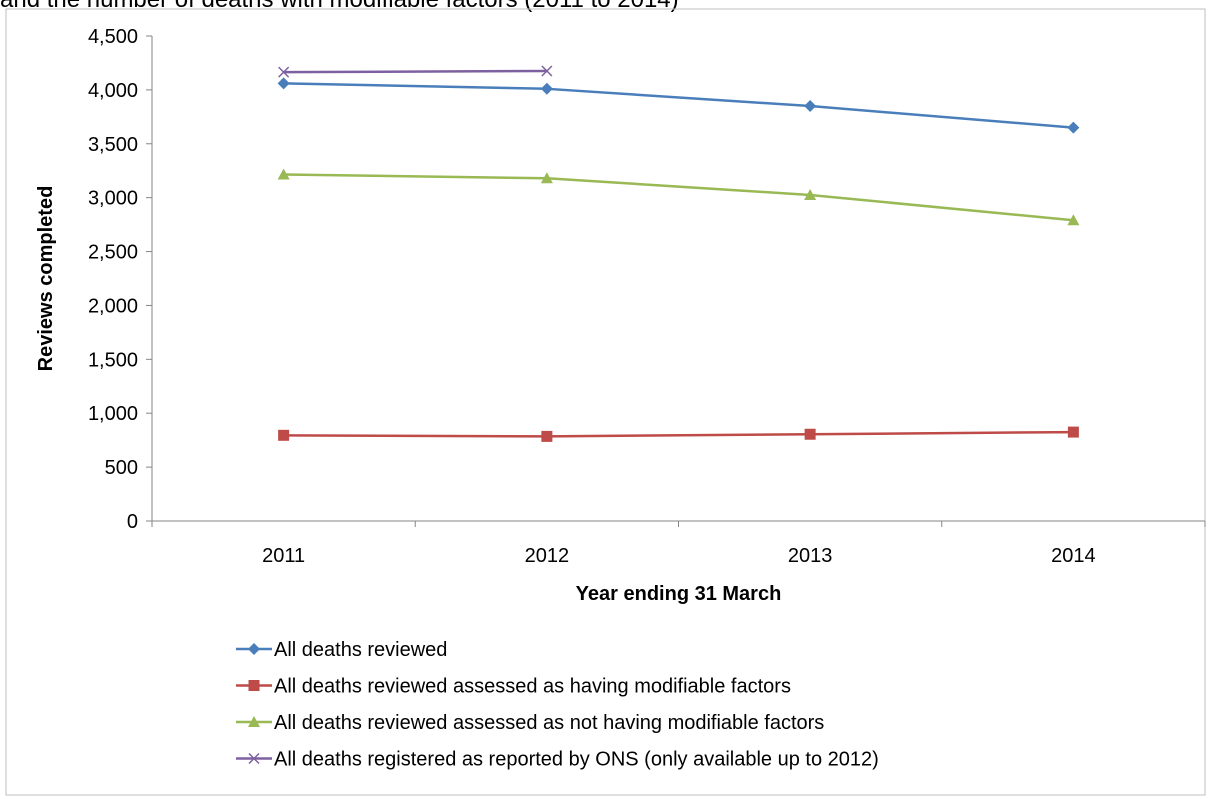 This screenshot has width=1212, height=799. I want to click on legend-label: All deaths reviewed, so click(360, 650).